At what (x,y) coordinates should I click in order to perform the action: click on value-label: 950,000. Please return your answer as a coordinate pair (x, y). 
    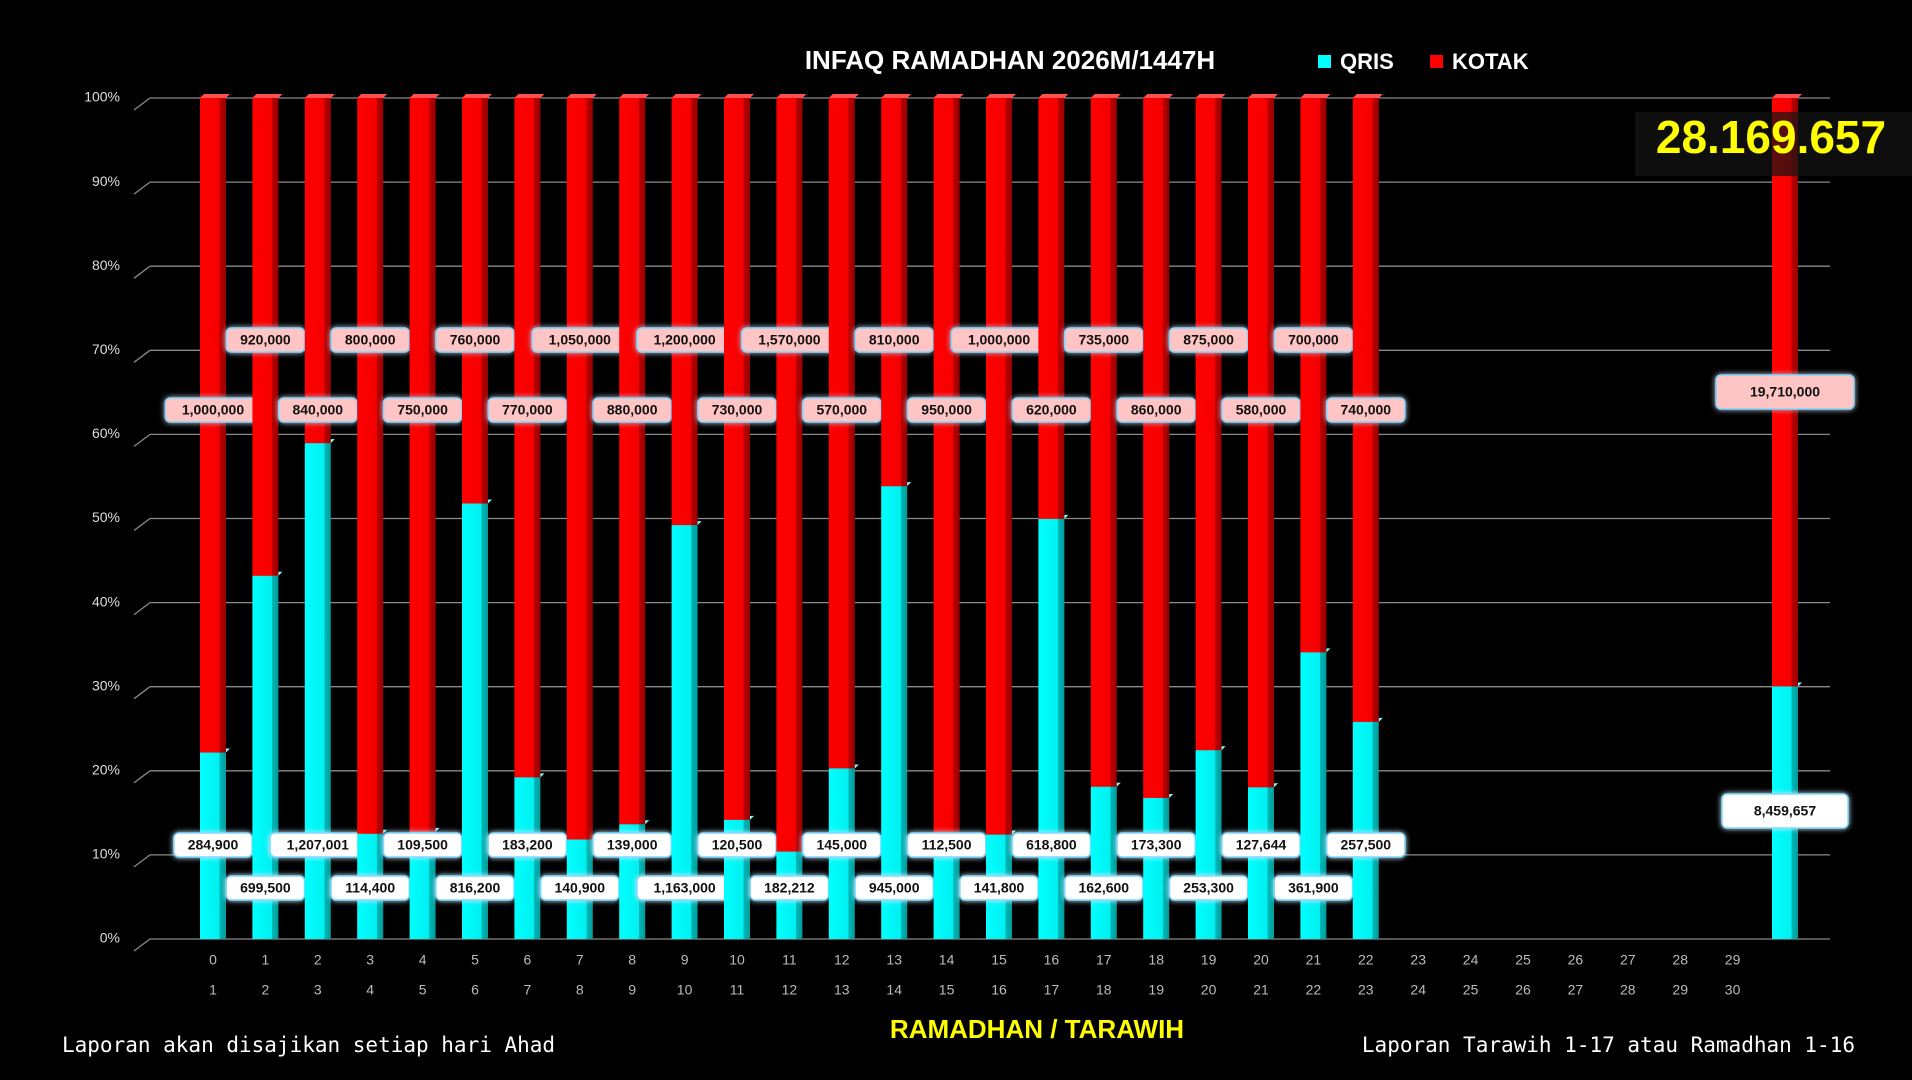
    Looking at the image, I should click on (946, 410).